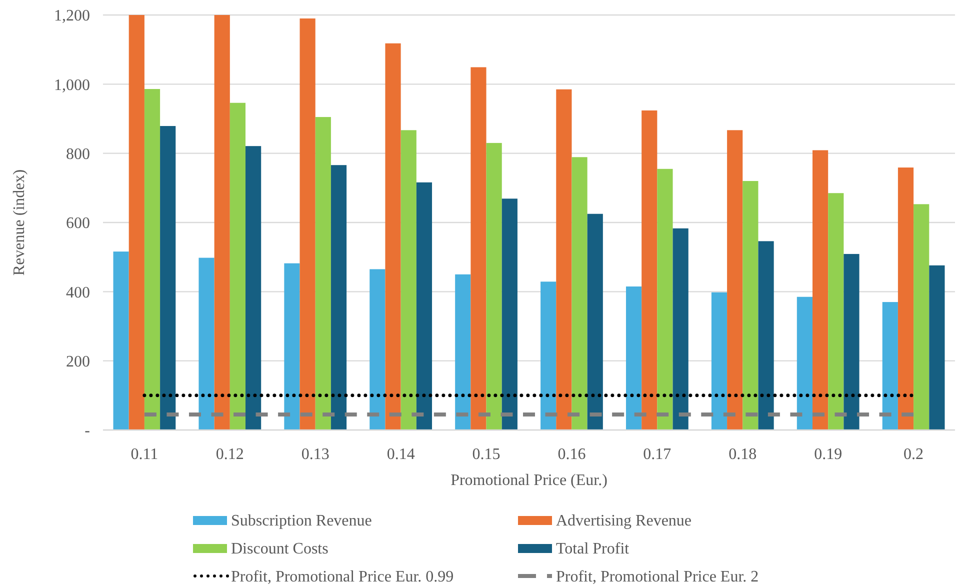 This screenshot has height=588, width=959. I want to click on x-tick-label: 0.16, so click(572, 454).